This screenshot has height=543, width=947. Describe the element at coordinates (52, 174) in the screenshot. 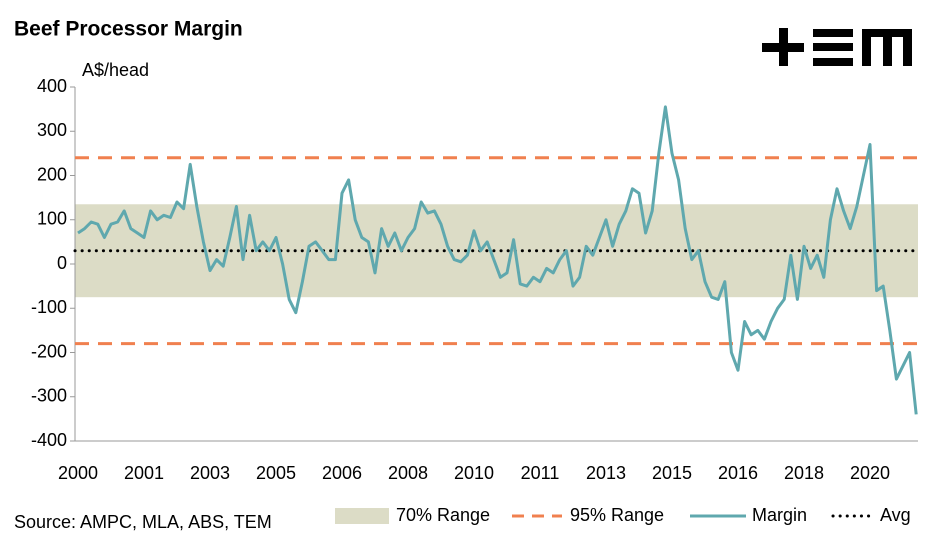

I see `y-tick-label: 200` at that location.